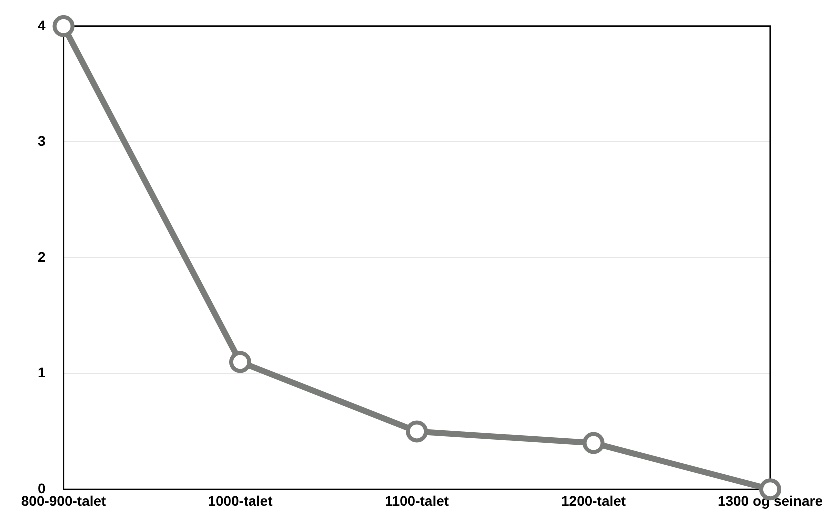 The width and height of the screenshot is (827, 516). What do you see at coordinates (241, 500) in the screenshot?
I see `x-tick-label: 1000-talet` at bounding box center [241, 500].